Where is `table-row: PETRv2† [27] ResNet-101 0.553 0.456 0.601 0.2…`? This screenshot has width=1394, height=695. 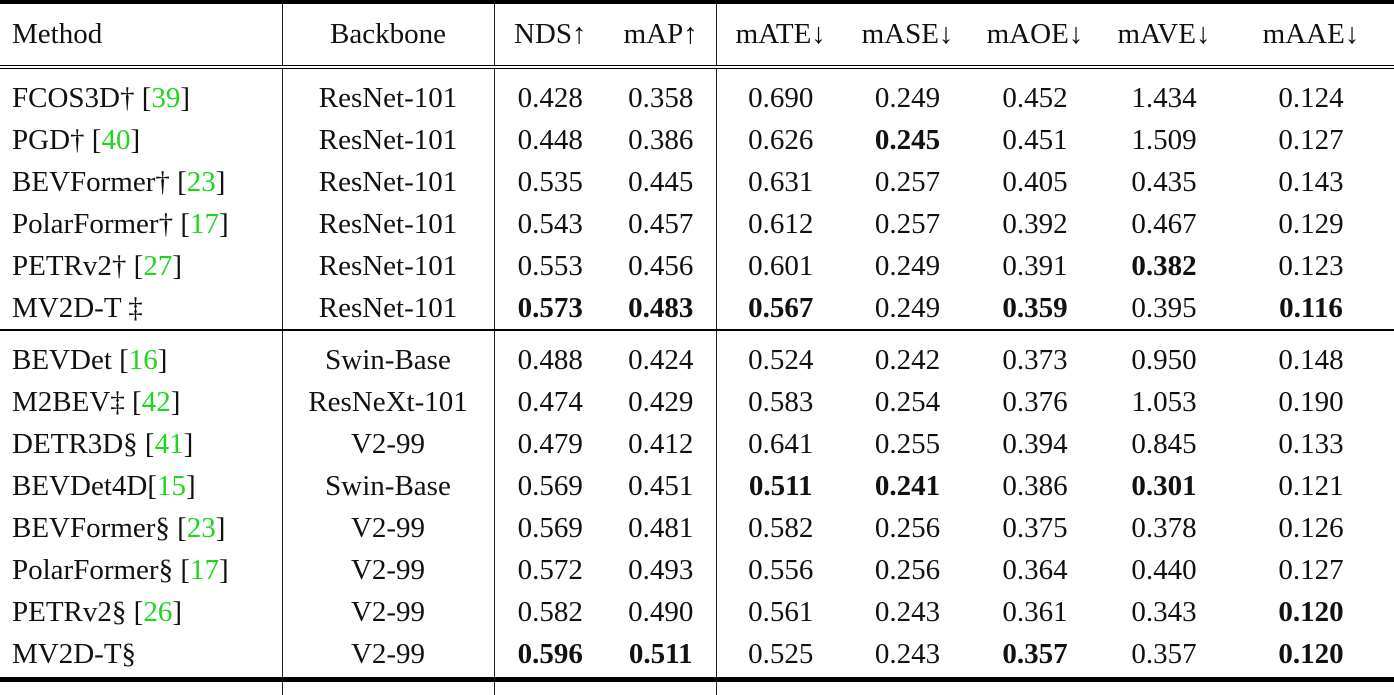 table-row: PETRv2† [27] ResNet-101 0.553 0.456 0.601 0.2… is located at coordinates (697, 266).